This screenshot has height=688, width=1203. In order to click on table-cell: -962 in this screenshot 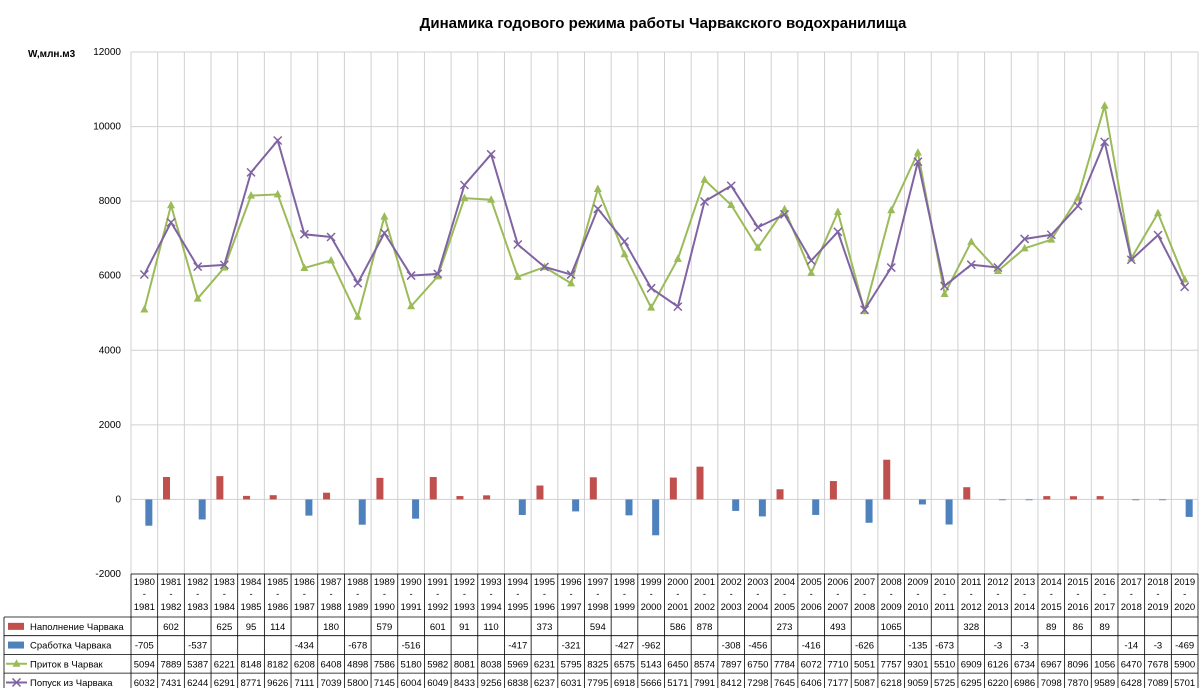, I will do `click(651, 646)`.